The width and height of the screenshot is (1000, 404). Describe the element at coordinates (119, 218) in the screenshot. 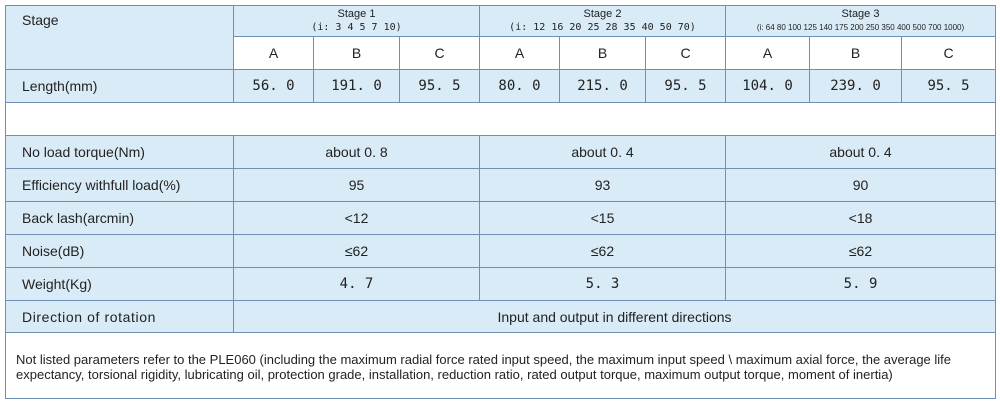

I see `spec-label: Back lash(arcmin)` at that location.